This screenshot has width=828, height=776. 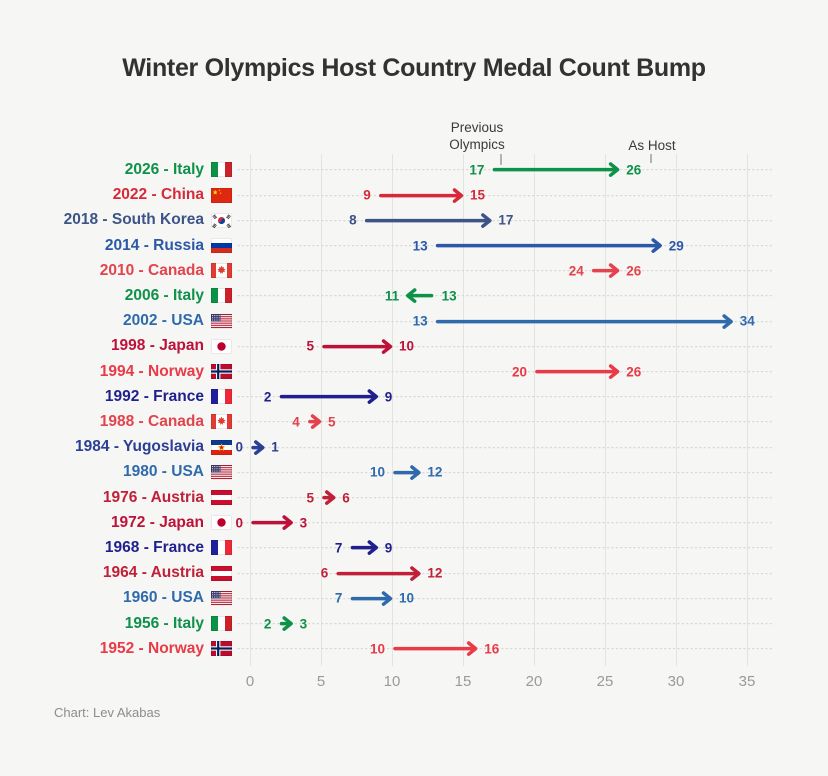 I want to click on previous-value-label: 7, so click(x=338, y=548).